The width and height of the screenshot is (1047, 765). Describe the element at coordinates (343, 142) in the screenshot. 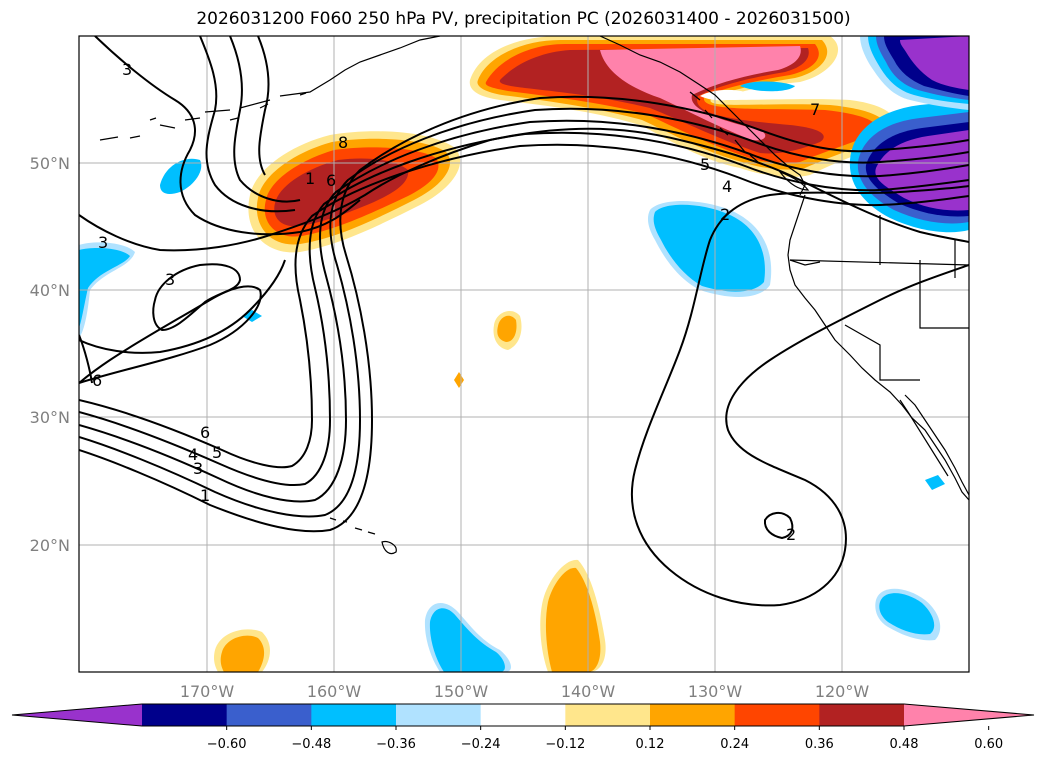

I see `contour-label: 8` at that location.